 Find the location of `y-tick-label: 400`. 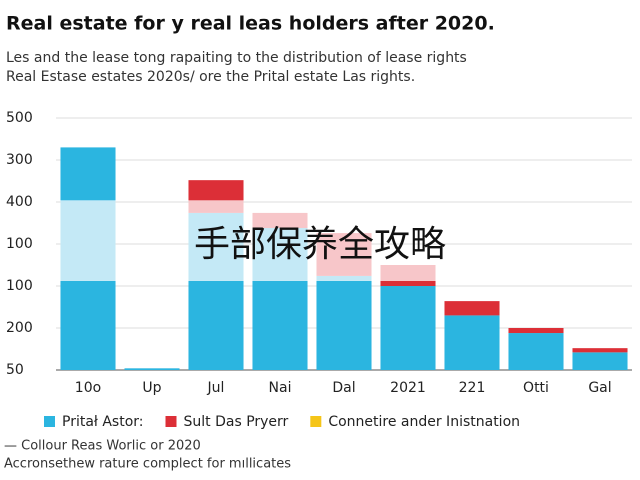

y-tick-label: 400 is located at coordinates (19, 202).